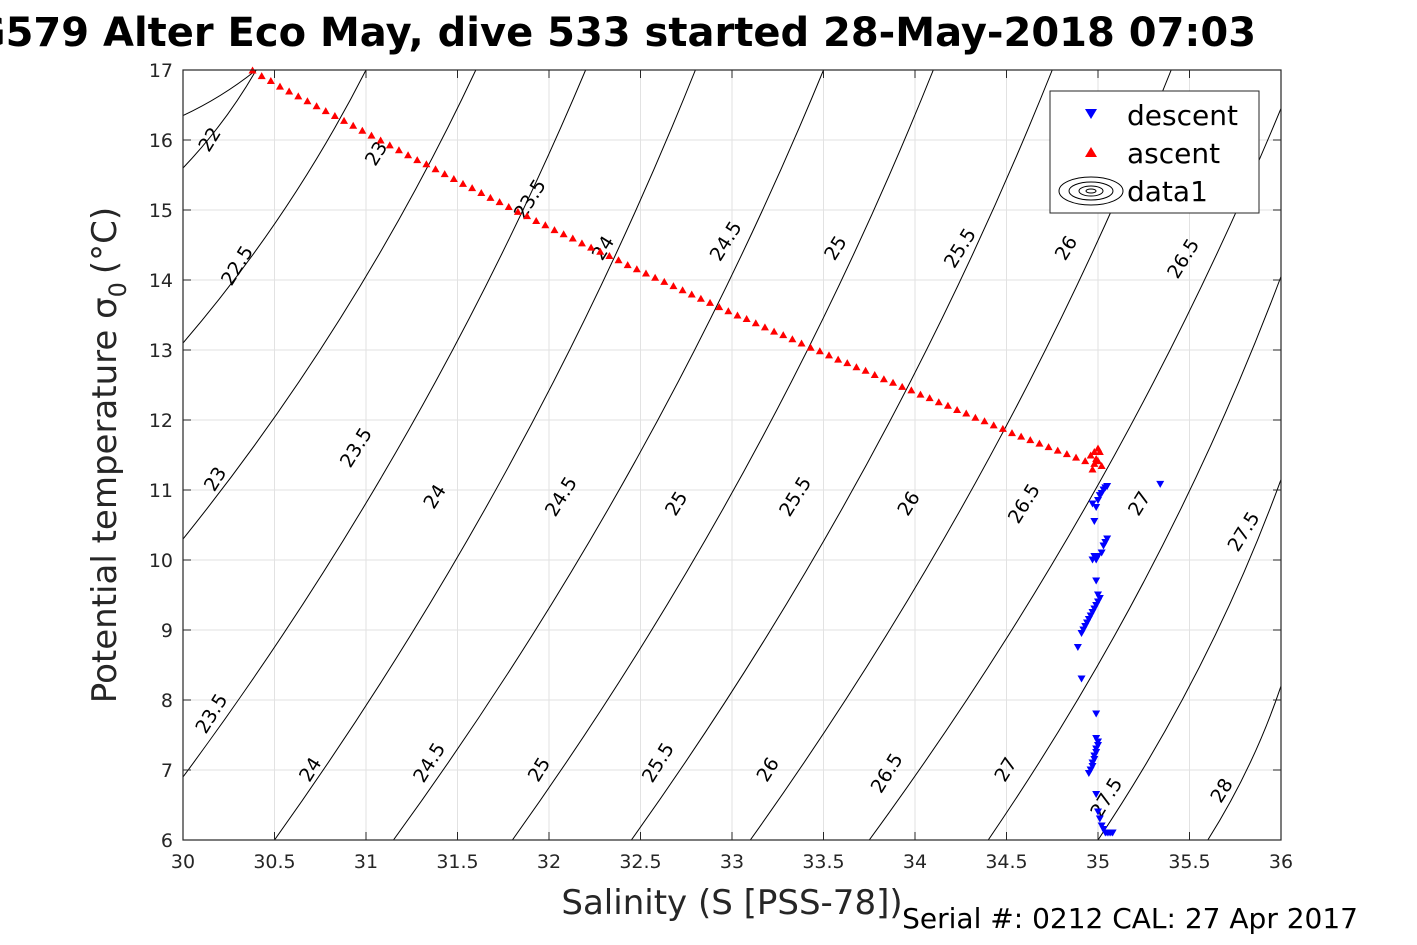  Describe the element at coordinates (640, 862) in the screenshot. I see `x-tick-label: 32.5` at that location.